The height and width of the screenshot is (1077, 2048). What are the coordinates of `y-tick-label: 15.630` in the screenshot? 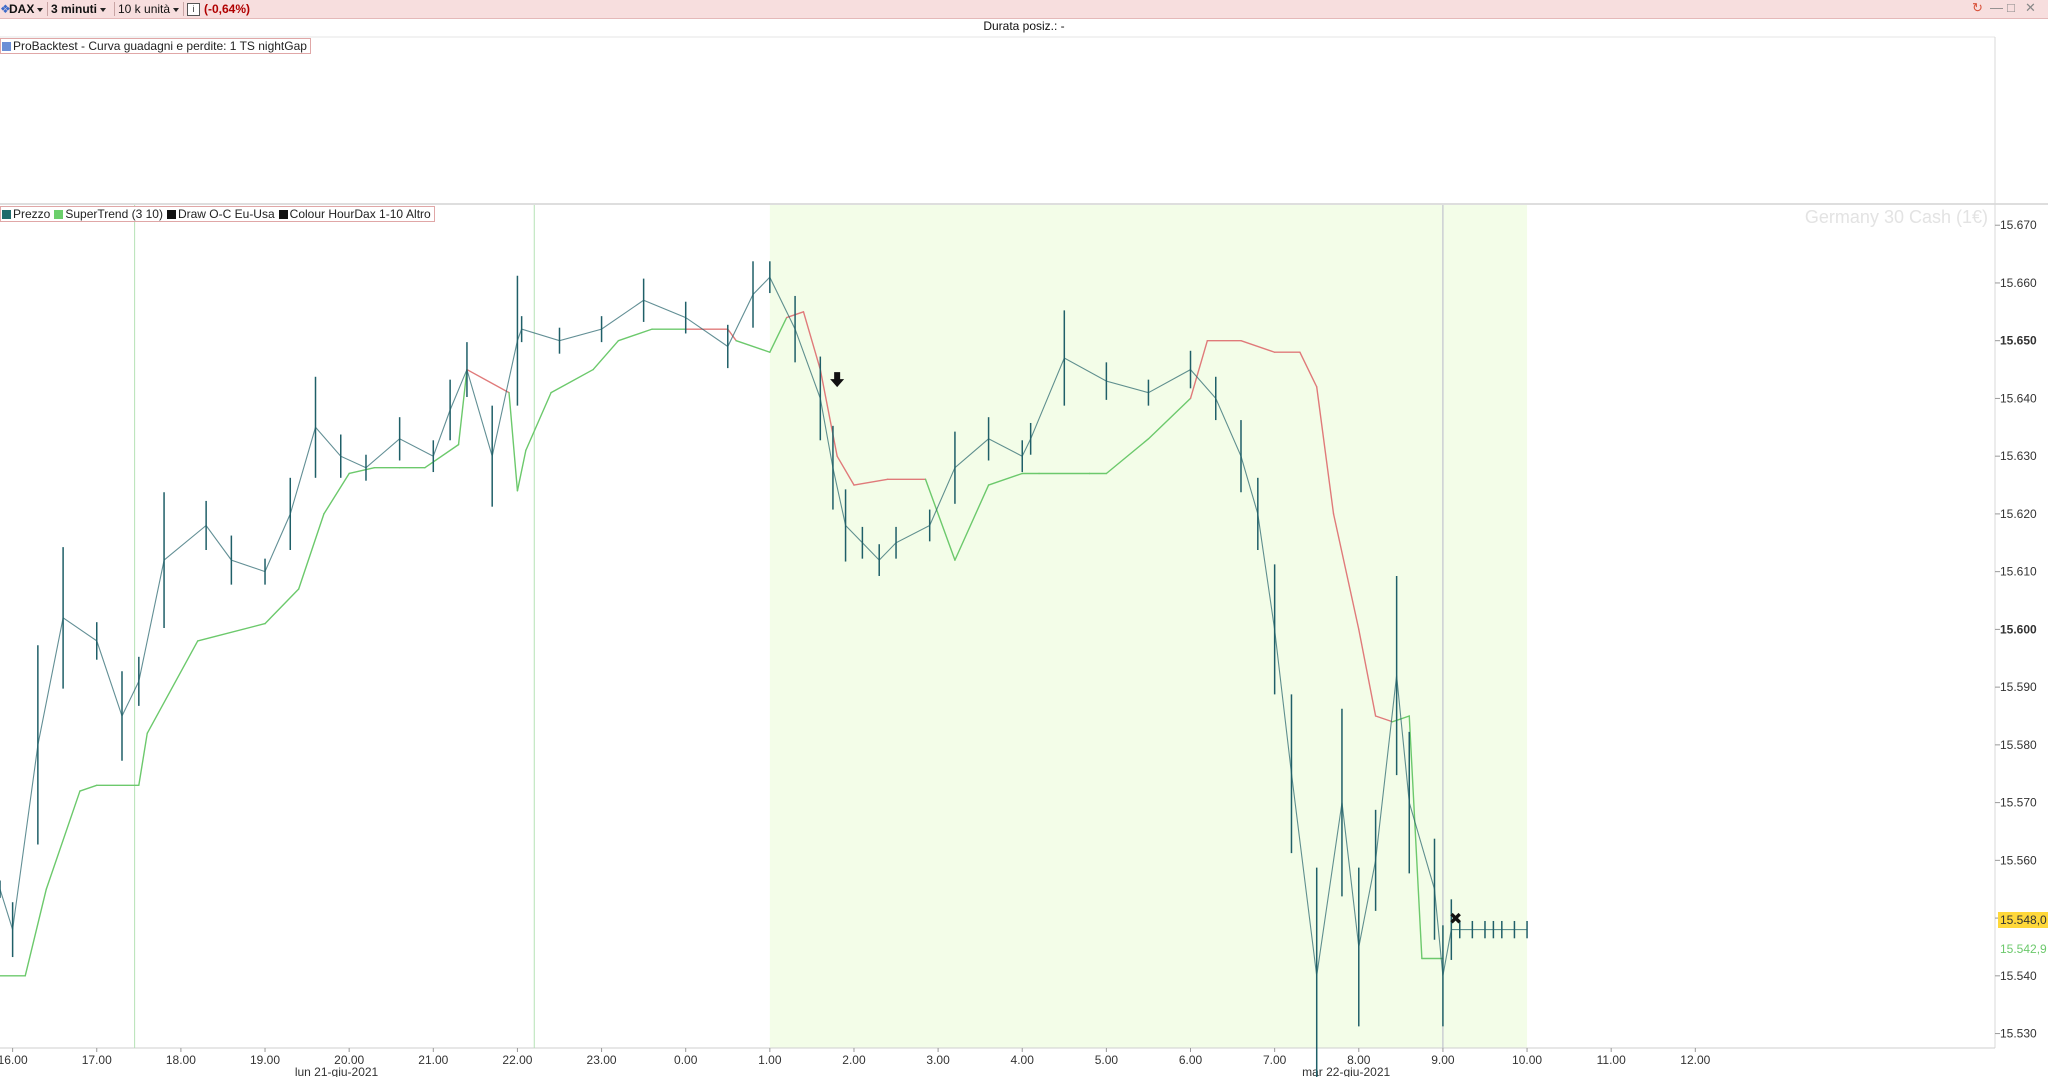 It's located at (2018, 456).